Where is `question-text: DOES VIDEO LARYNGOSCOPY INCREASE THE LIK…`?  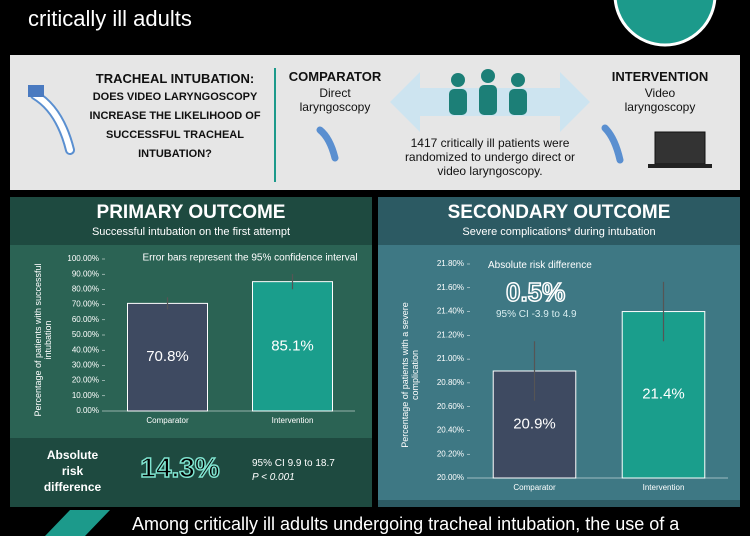 question-text: DOES VIDEO LARYNGOSCOPY INCREASE THE LIK… is located at coordinates (175, 125).